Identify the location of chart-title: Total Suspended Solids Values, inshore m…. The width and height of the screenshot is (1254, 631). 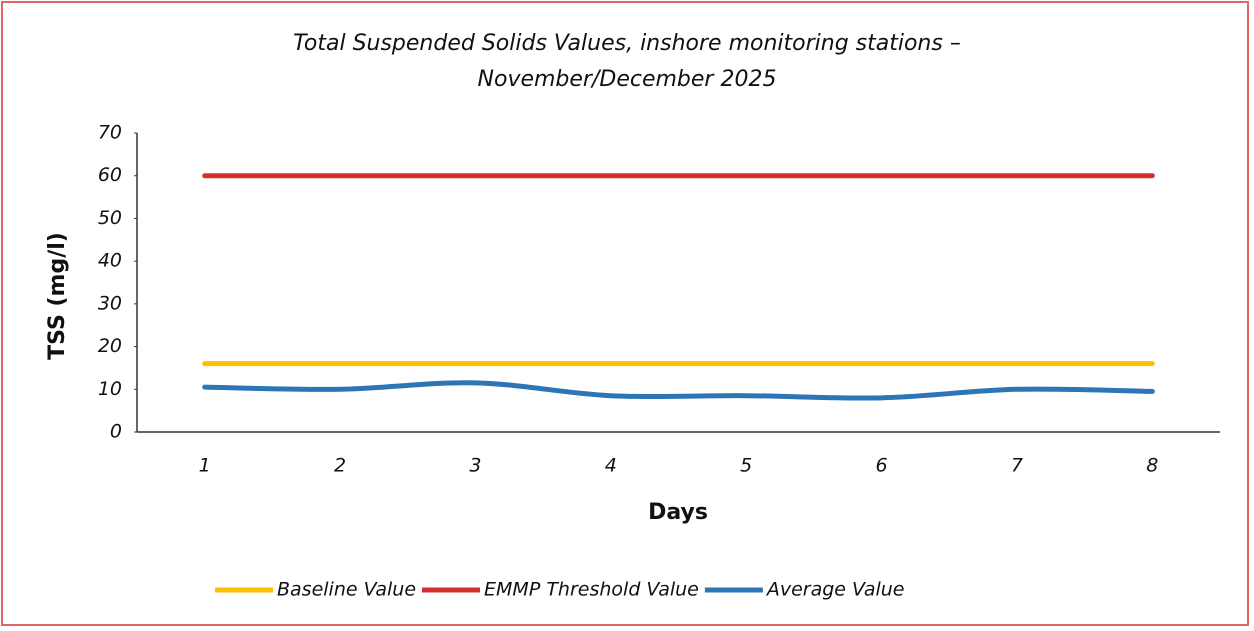
(627, 61).